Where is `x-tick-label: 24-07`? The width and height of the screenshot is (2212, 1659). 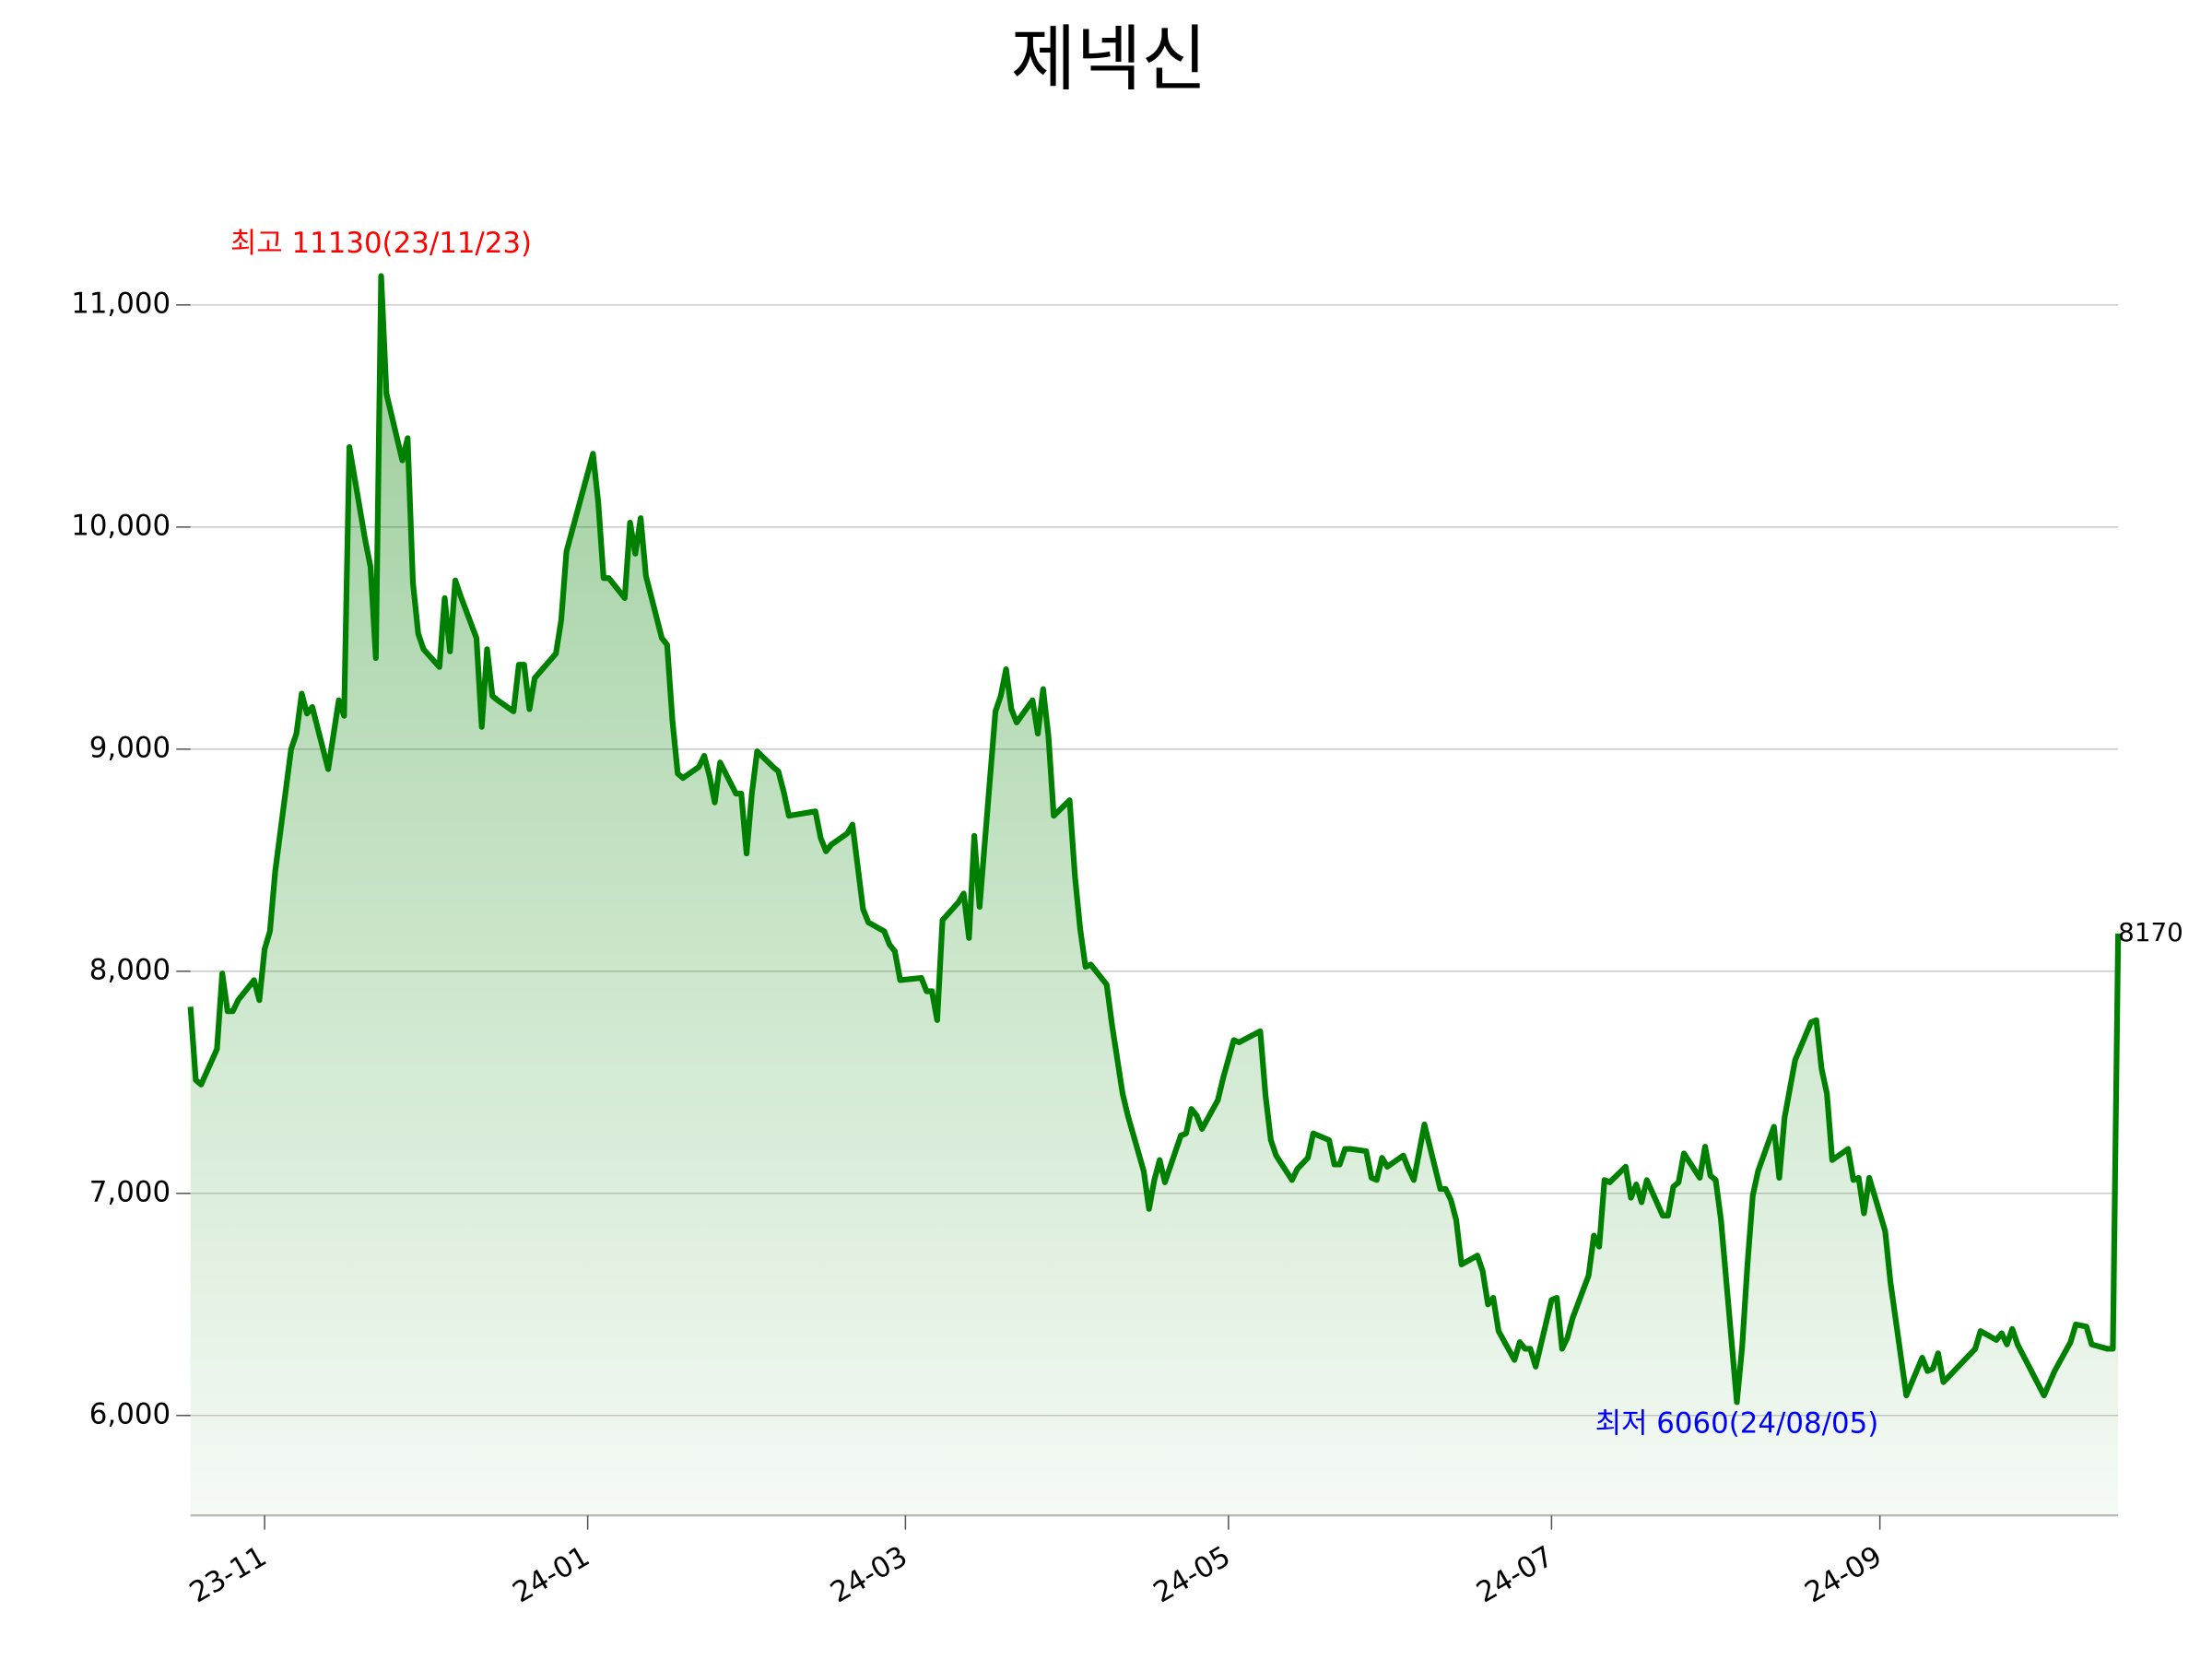
x-tick-label: 24-07 is located at coordinates (1515, 1575).